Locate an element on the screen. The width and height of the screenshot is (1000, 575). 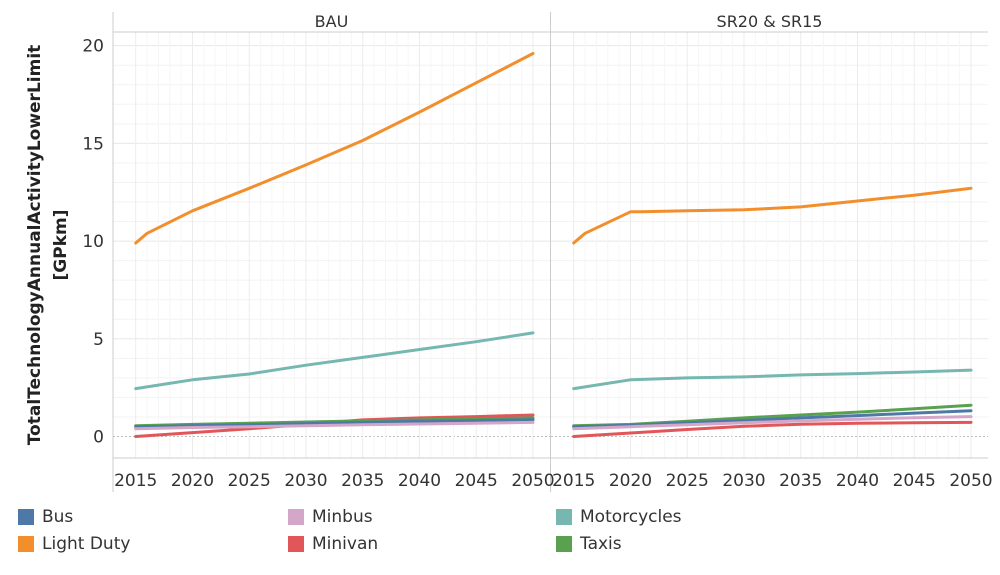
y-axis-label-line-1: TotalTechnologyAnnualActivityLowerLimit is located at coordinates (35, 245).